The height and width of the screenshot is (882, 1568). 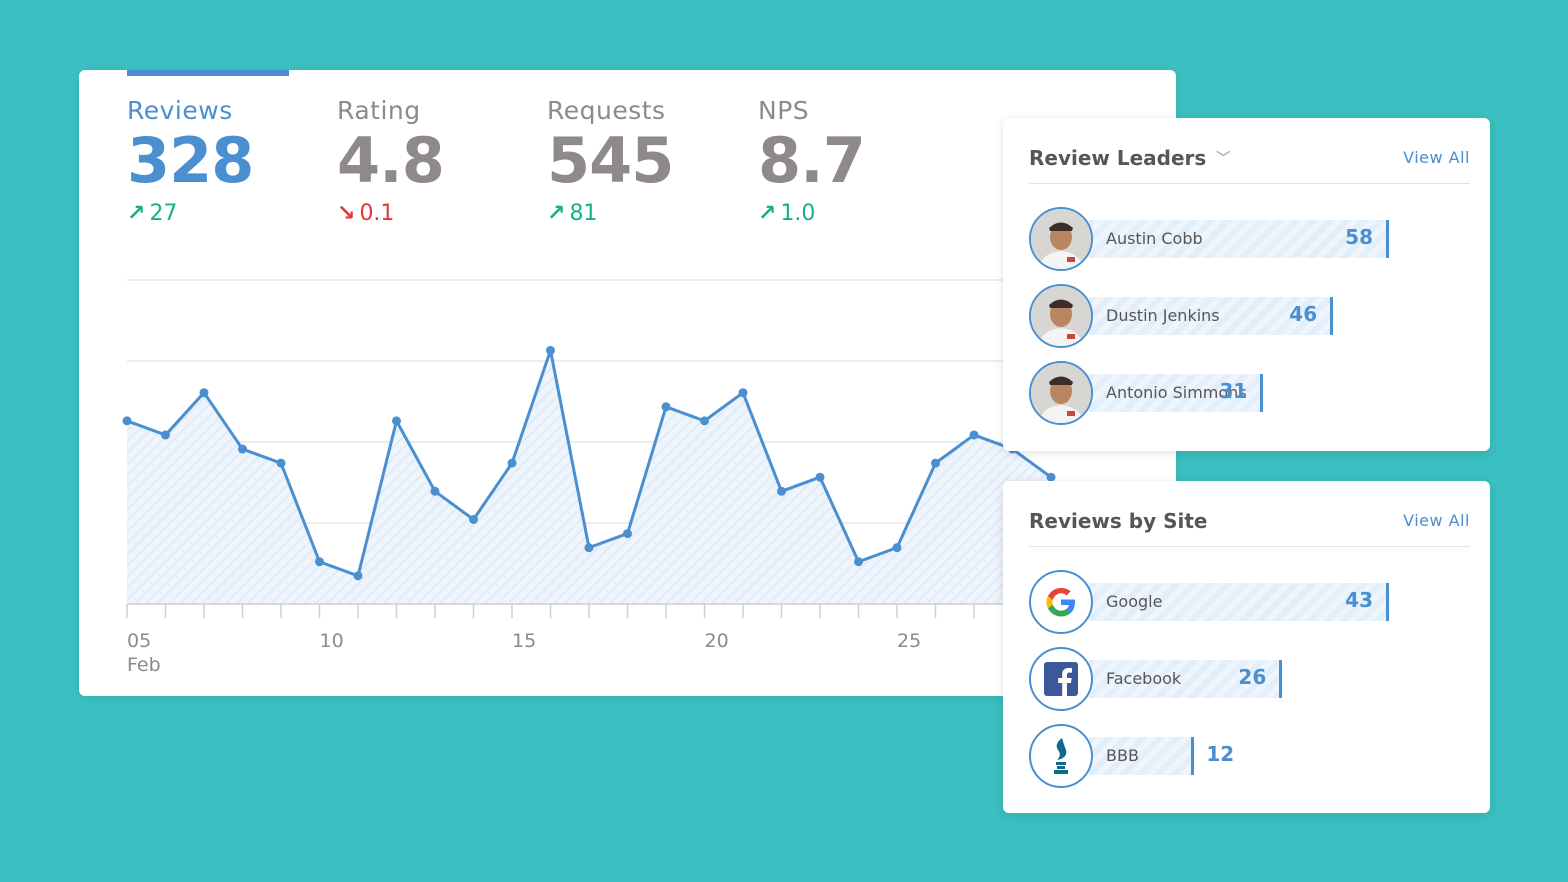 I want to click on metric-label: Rating, so click(x=379, y=110).